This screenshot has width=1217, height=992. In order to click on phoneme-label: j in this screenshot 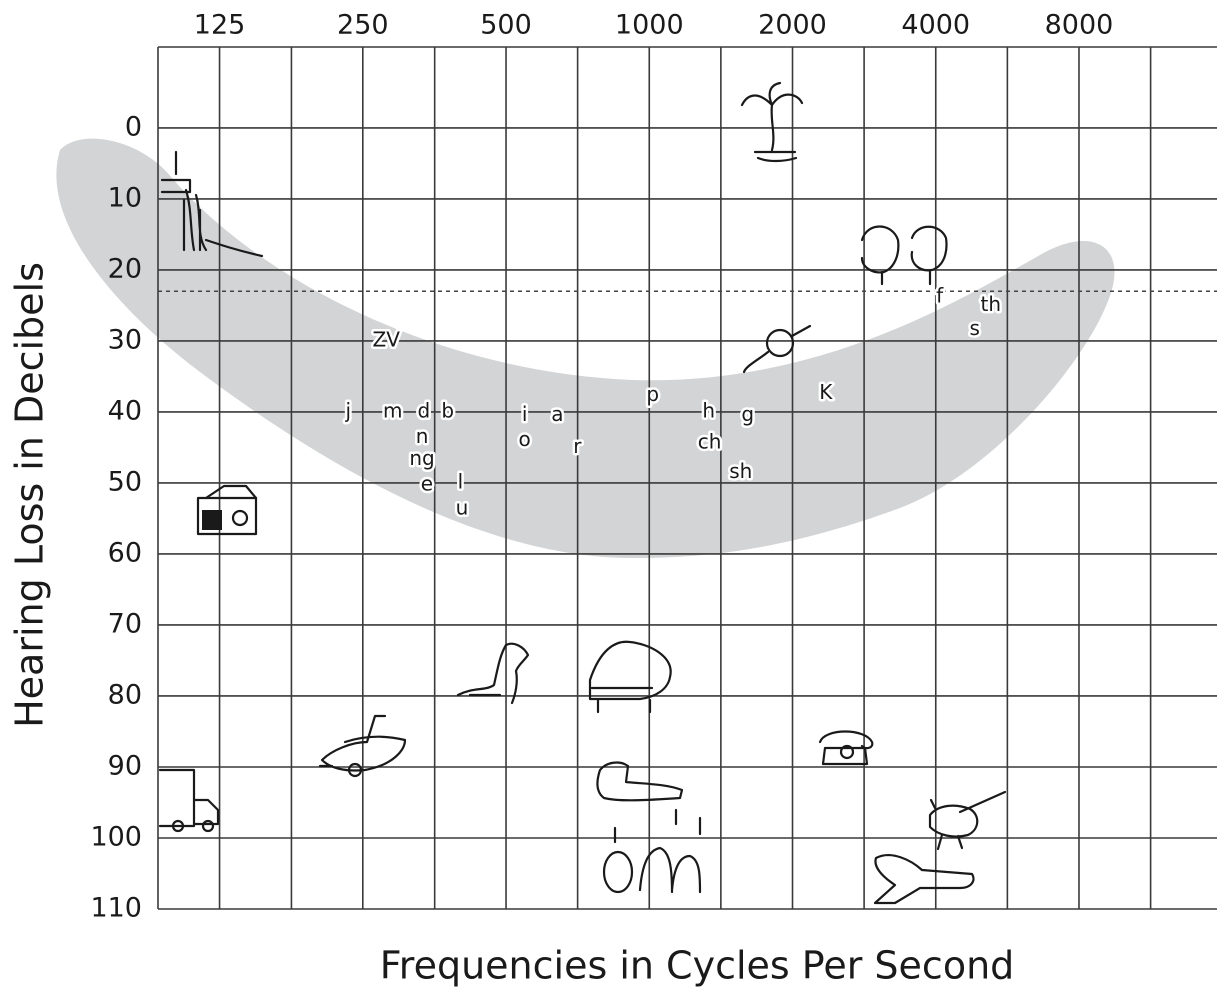, I will do `click(347, 410)`.